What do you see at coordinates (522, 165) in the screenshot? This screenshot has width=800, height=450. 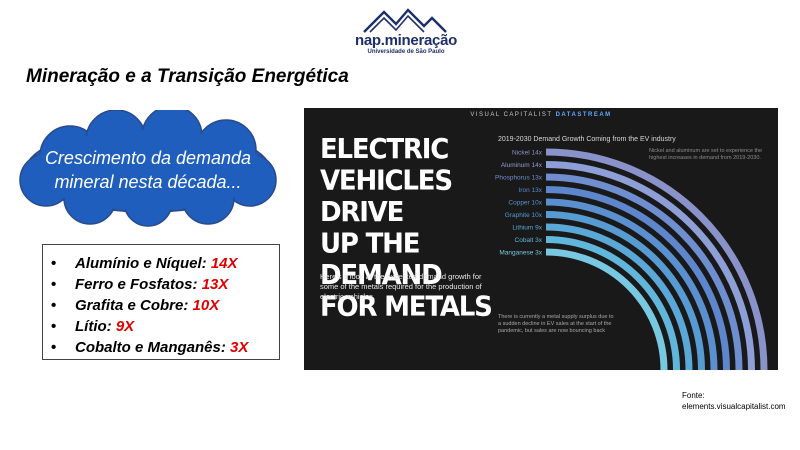 I see `metal-label: Aluminum 14x` at bounding box center [522, 165].